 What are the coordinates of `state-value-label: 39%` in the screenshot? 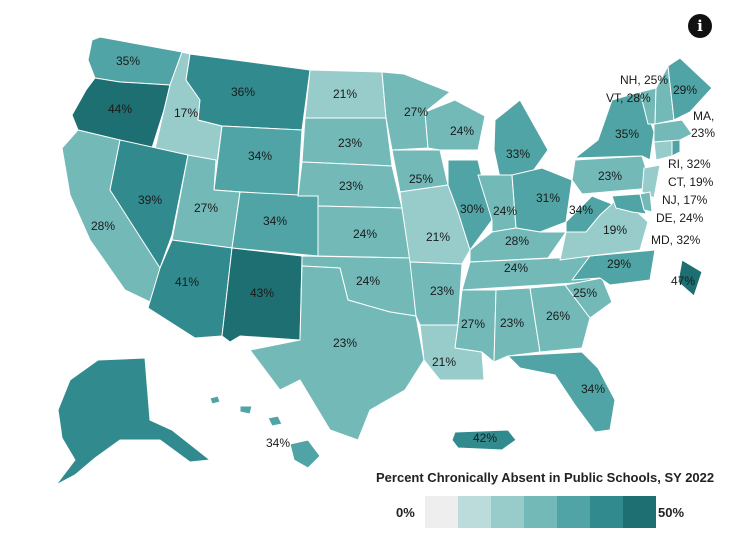 It's located at (150, 200).